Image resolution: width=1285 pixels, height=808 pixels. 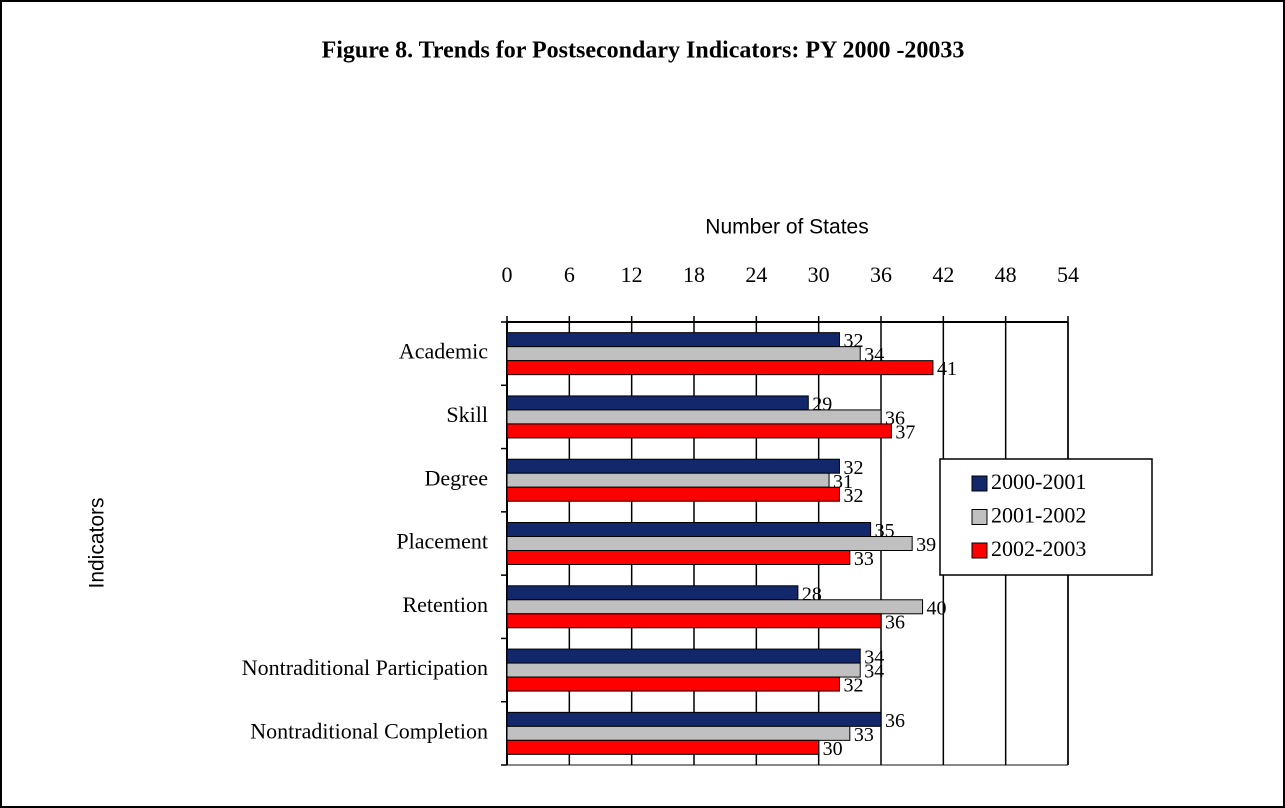 I want to click on legend-label: 2000-2001, so click(x=1038, y=481).